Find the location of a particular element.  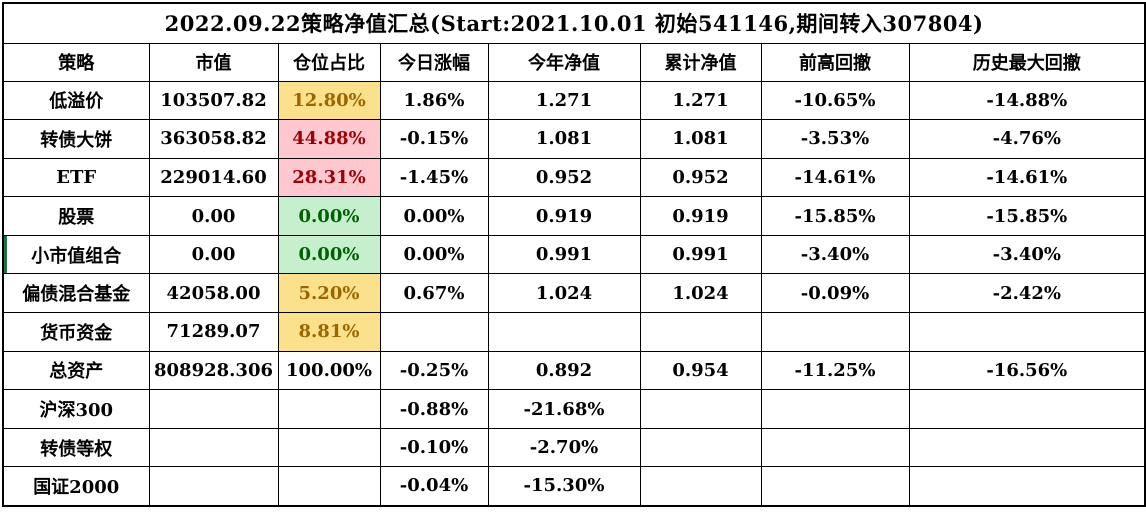

today-change-cell: -0.25% is located at coordinates (434, 370).